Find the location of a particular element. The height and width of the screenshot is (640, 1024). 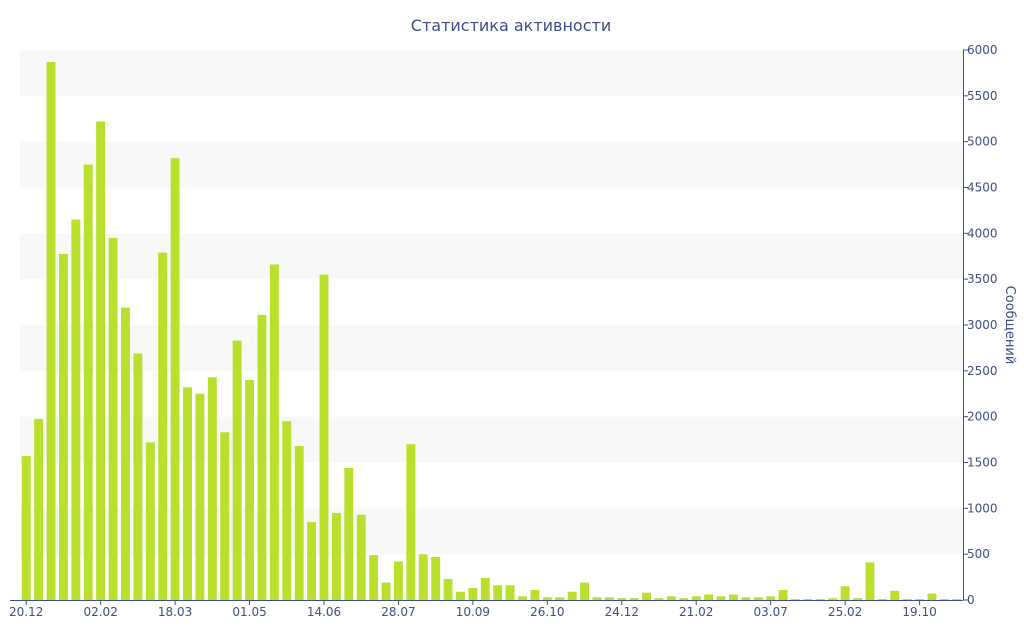

x-tick-label: 20.12 is located at coordinates (26, 612).